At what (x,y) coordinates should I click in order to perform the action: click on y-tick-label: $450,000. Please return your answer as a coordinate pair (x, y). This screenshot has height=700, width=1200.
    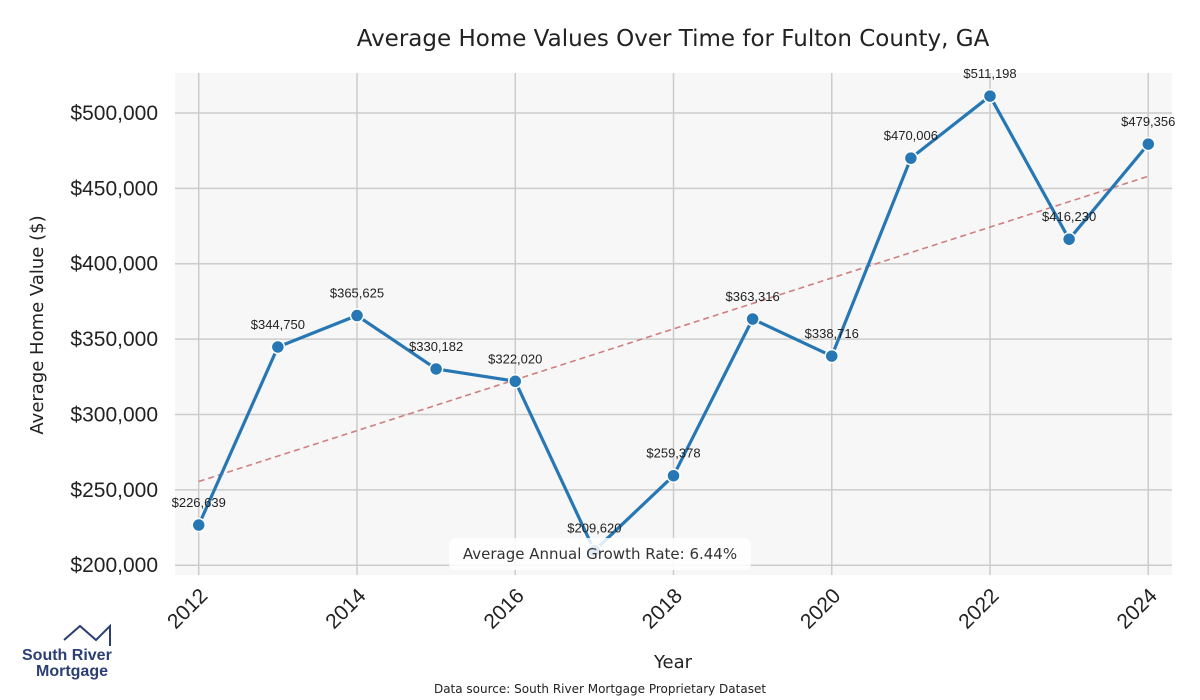
    Looking at the image, I should click on (114, 188).